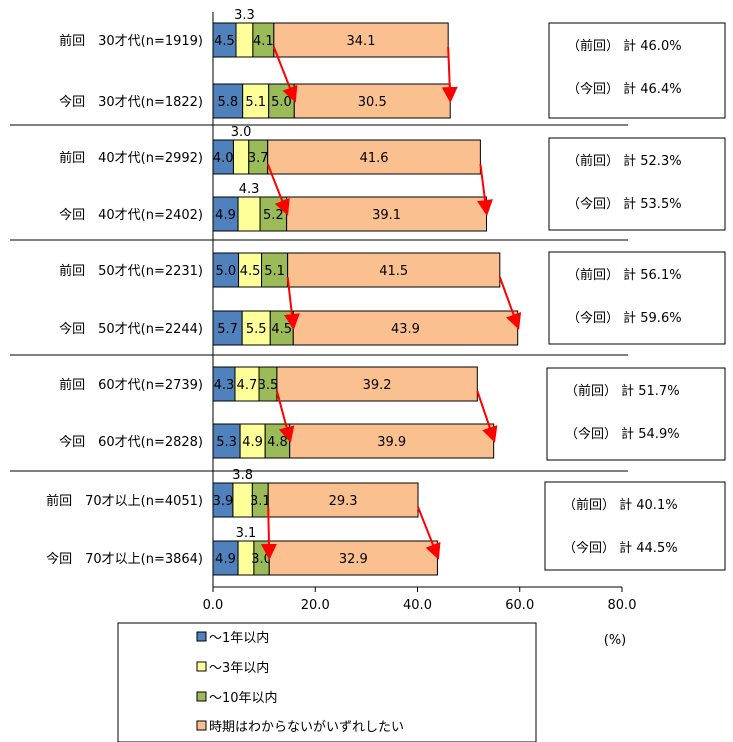  I want to click on total-current: （今回） 計 54.9%, so click(622, 434).